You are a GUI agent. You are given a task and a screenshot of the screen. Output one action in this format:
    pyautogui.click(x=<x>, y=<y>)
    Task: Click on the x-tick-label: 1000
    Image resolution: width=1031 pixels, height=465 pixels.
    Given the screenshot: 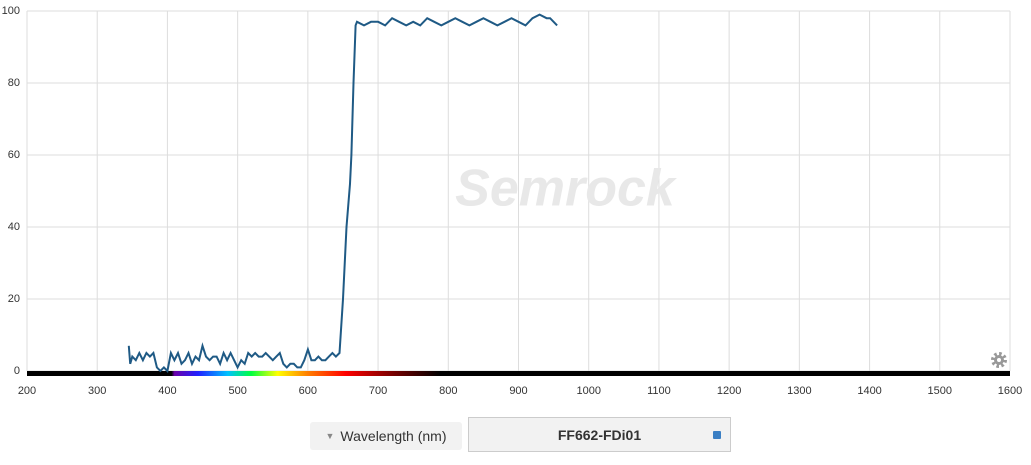 What is the action you would take?
    pyautogui.click(x=588, y=391)
    